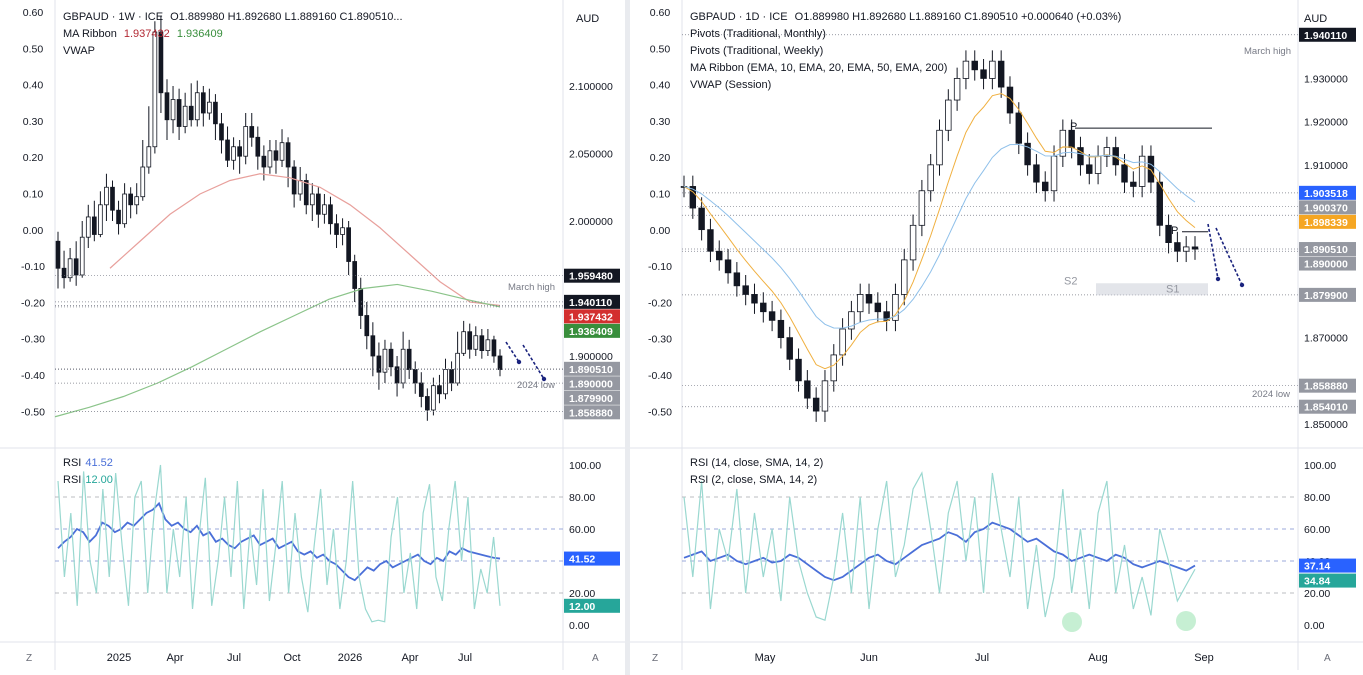  What do you see at coordinates (29, 658) in the screenshot?
I see `weekly-zoom-control: Z` at bounding box center [29, 658].